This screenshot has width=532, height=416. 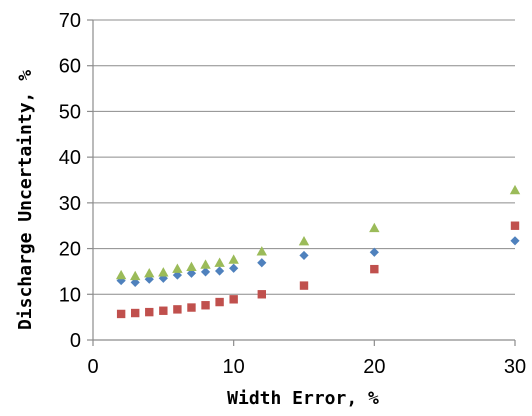 I want to click on x-tick-label: 30, so click(x=515, y=367).